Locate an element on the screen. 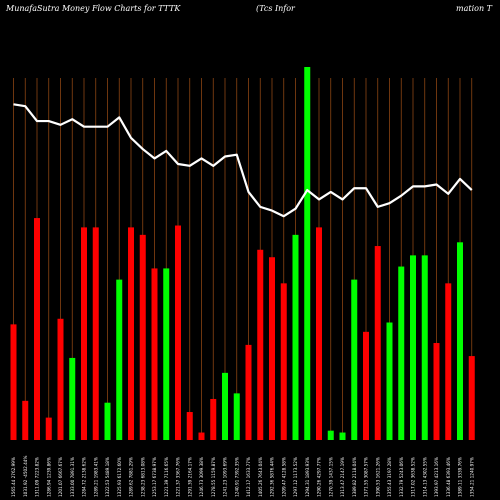  x-tick-label: 1286.94 1239.86% is located at coordinates (48, 477).